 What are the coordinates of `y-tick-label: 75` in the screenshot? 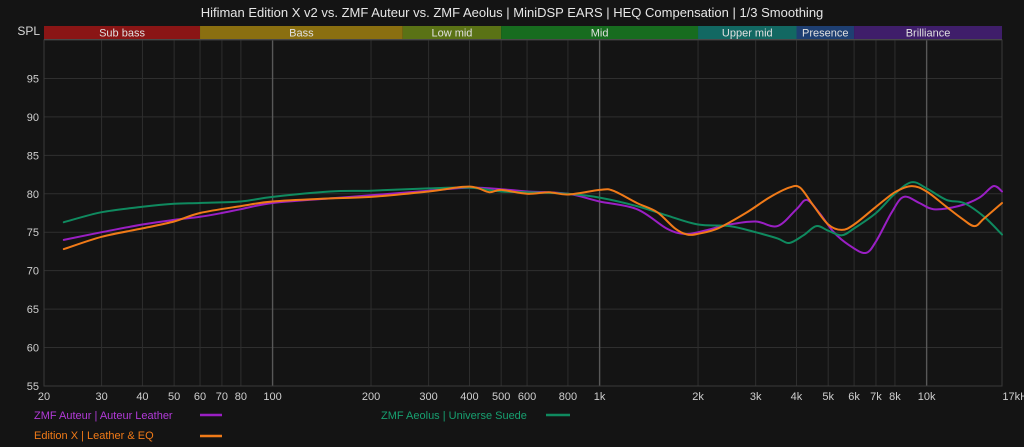 It's located at (33, 233).